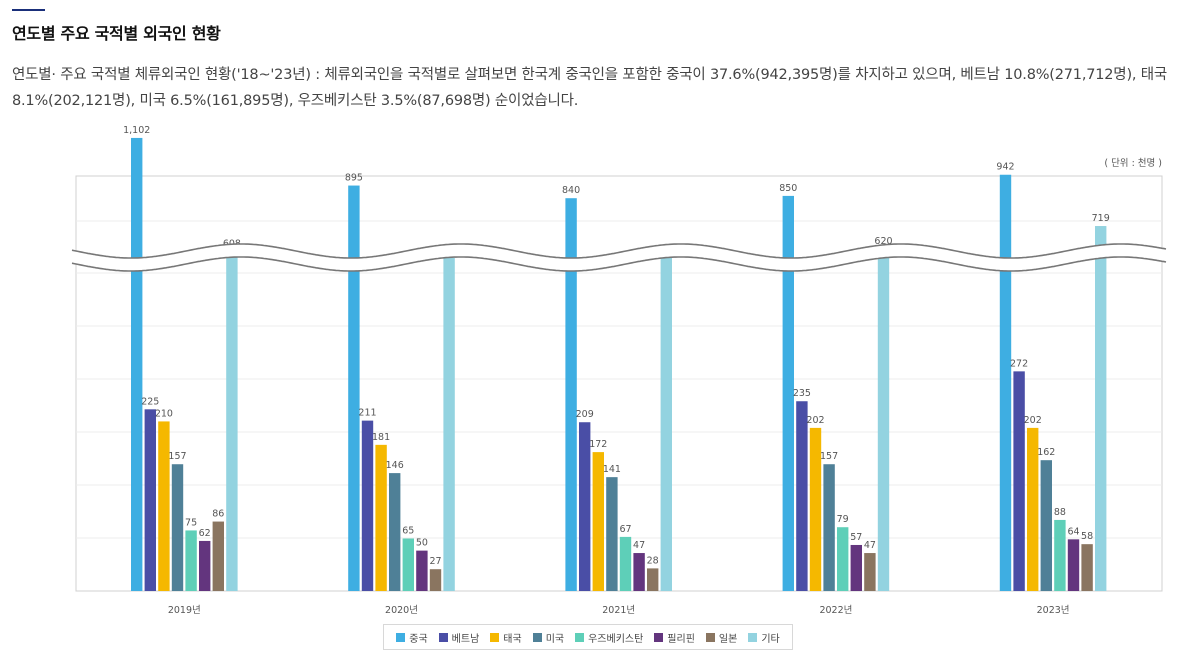  What do you see at coordinates (367, 413) in the screenshot?
I see `data-label: 211` at bounding box center [367, 413].